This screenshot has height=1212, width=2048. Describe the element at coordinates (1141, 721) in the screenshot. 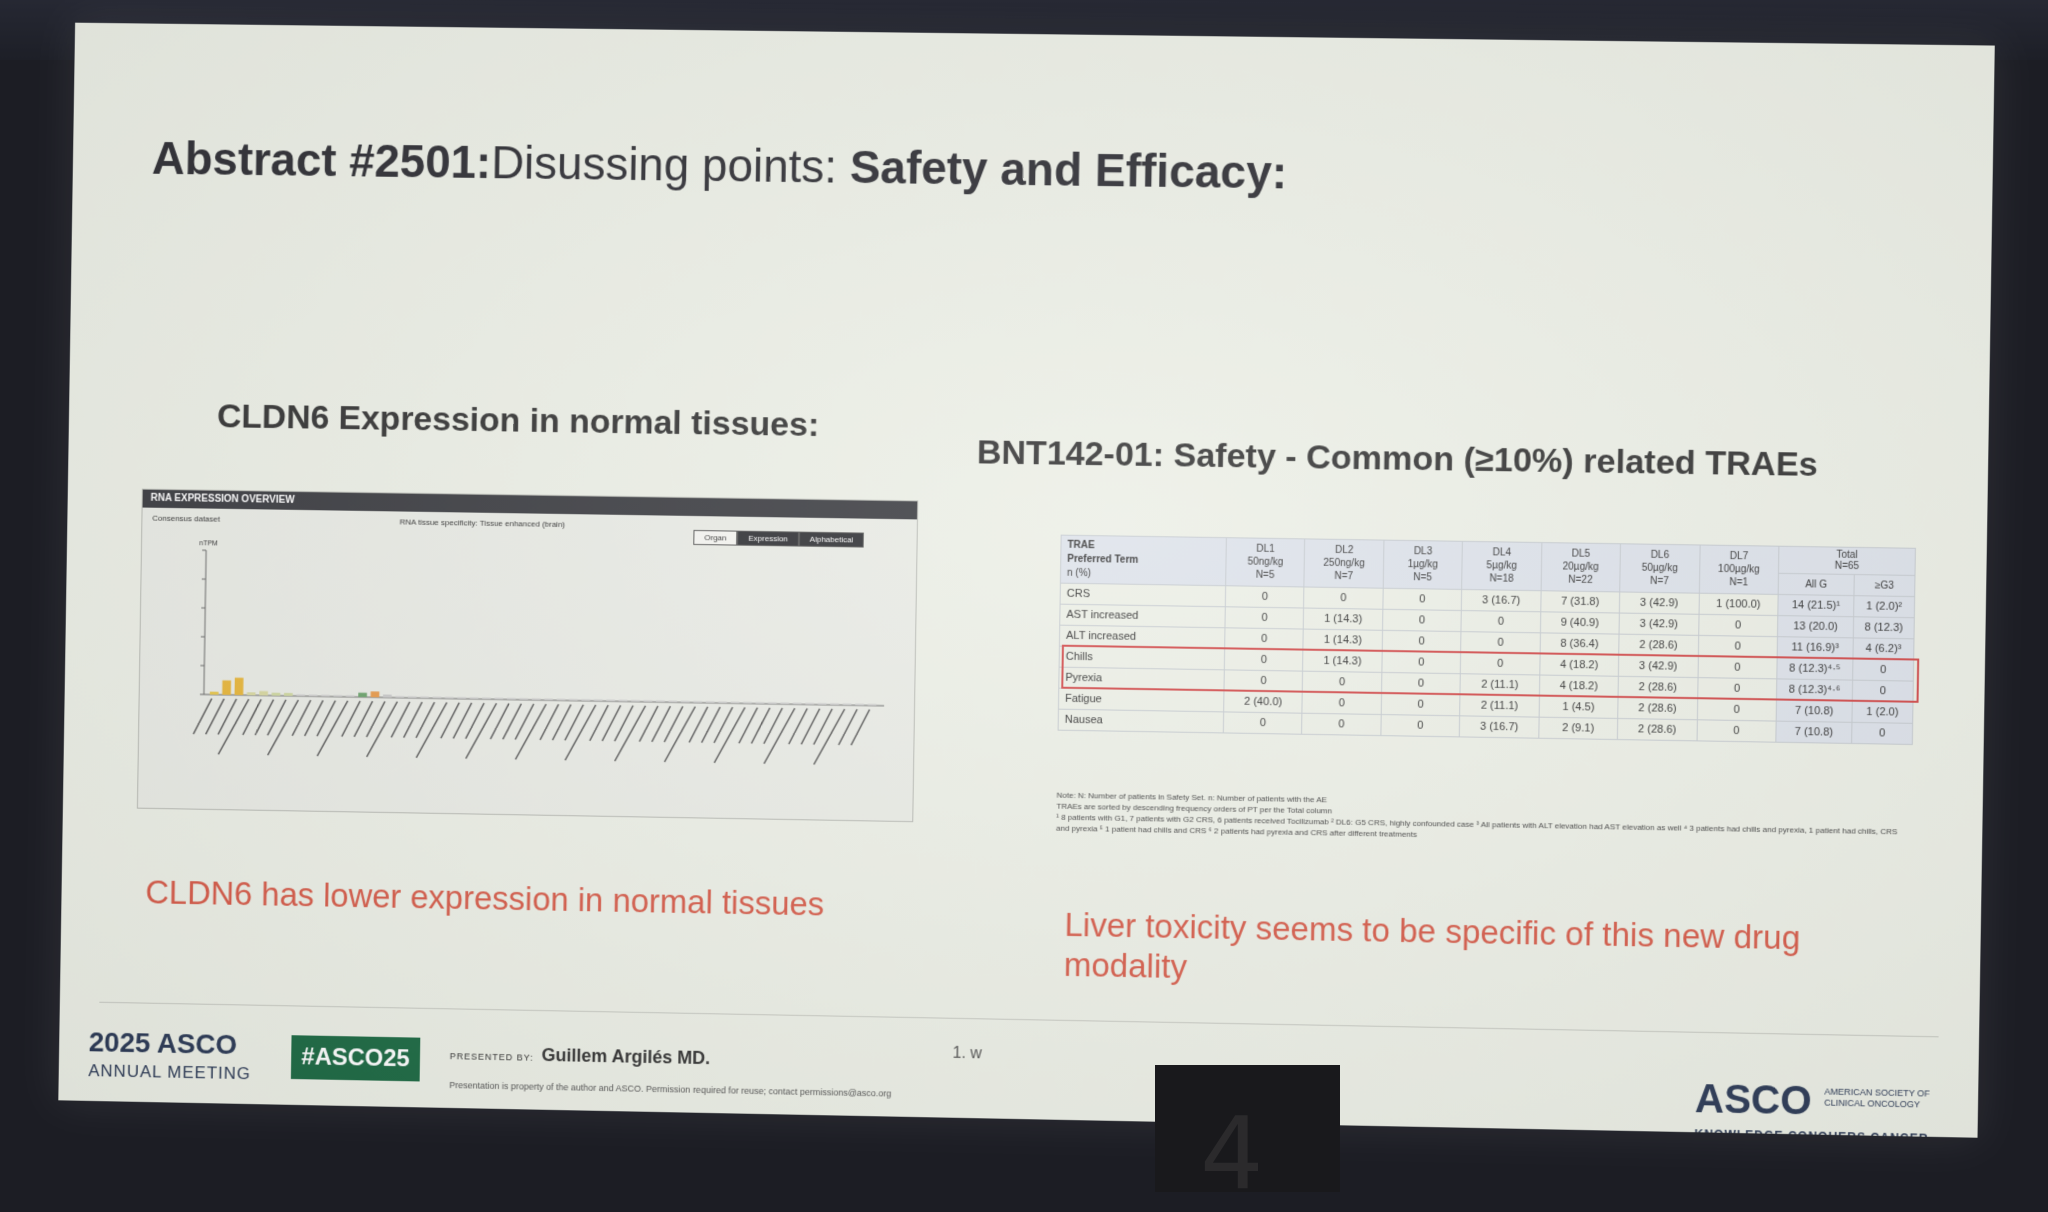

I see `row-term: Nausea` at that location.